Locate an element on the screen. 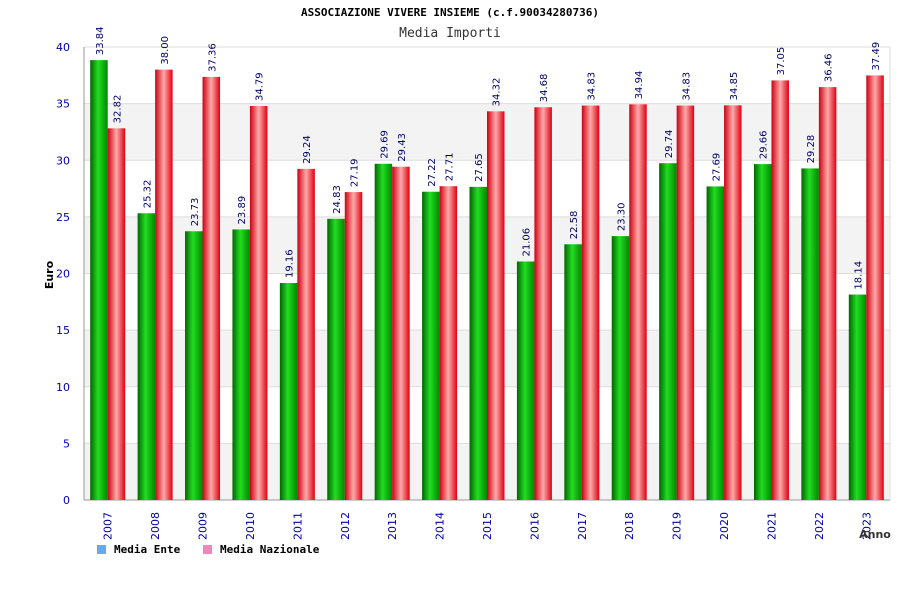 This screenshot has height=600, width=900. data-label: 29.43 is located at coordinates (402, 147).